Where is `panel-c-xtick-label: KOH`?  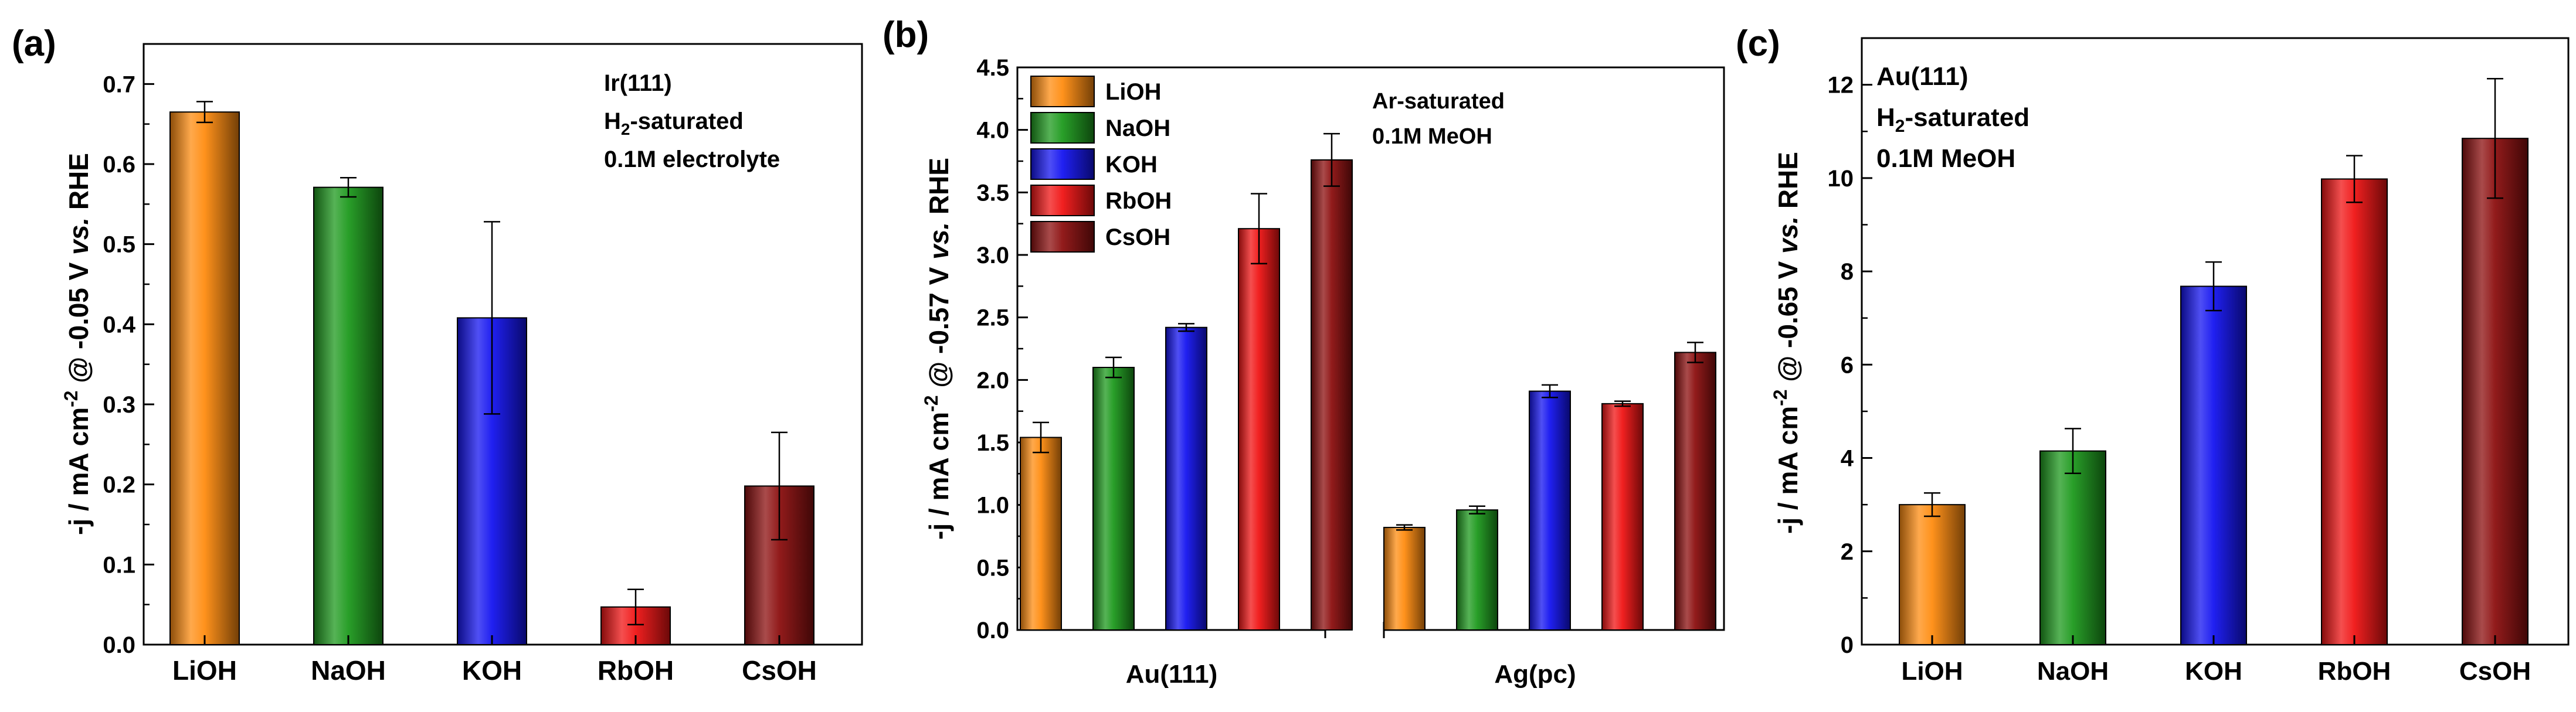 panel-c-xtick-label: KOH is located at coordinates (2213, 671).